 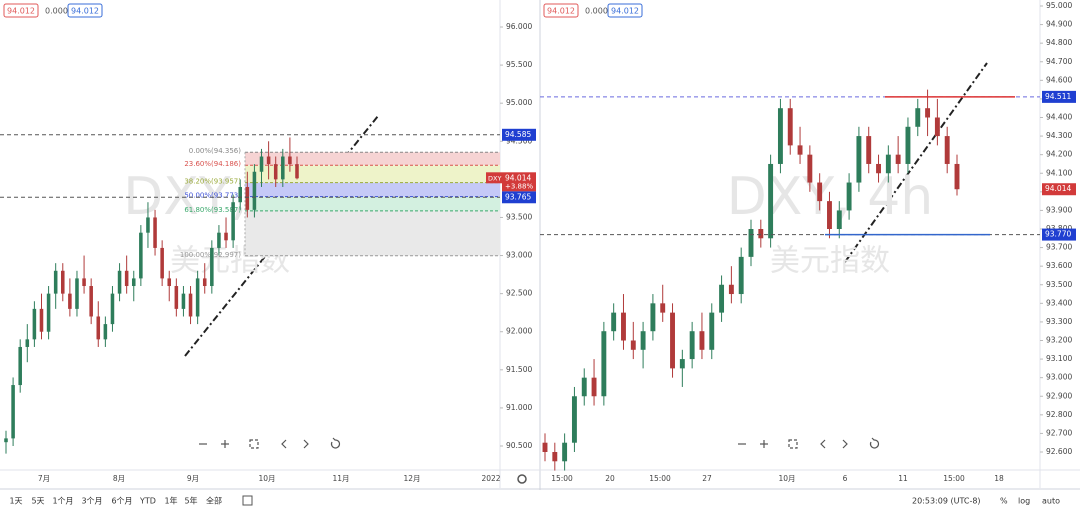 What do you see at coordinates (91, 501) in the screenshot?
I see `range-button: 3个月` at bounding box center [91, 501].